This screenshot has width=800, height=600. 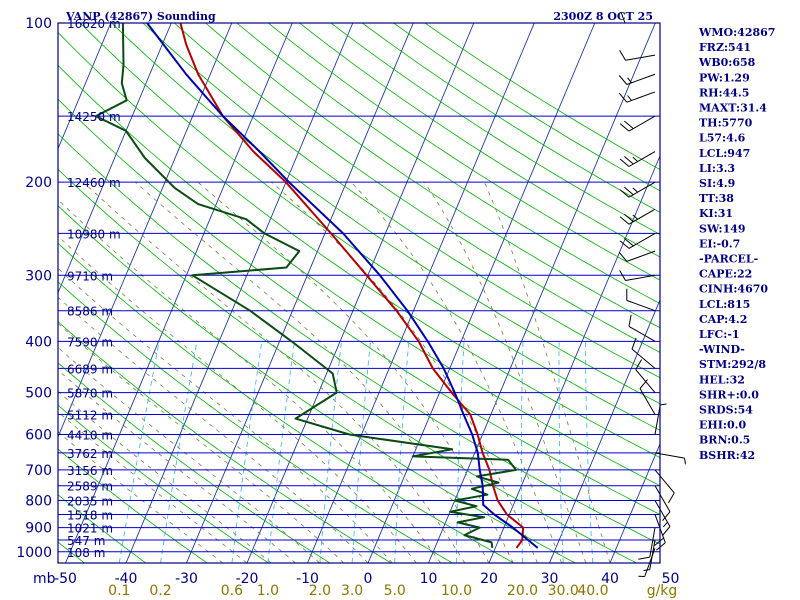 I want to click on height-label: 1021 m, so click(x=90, y=529).